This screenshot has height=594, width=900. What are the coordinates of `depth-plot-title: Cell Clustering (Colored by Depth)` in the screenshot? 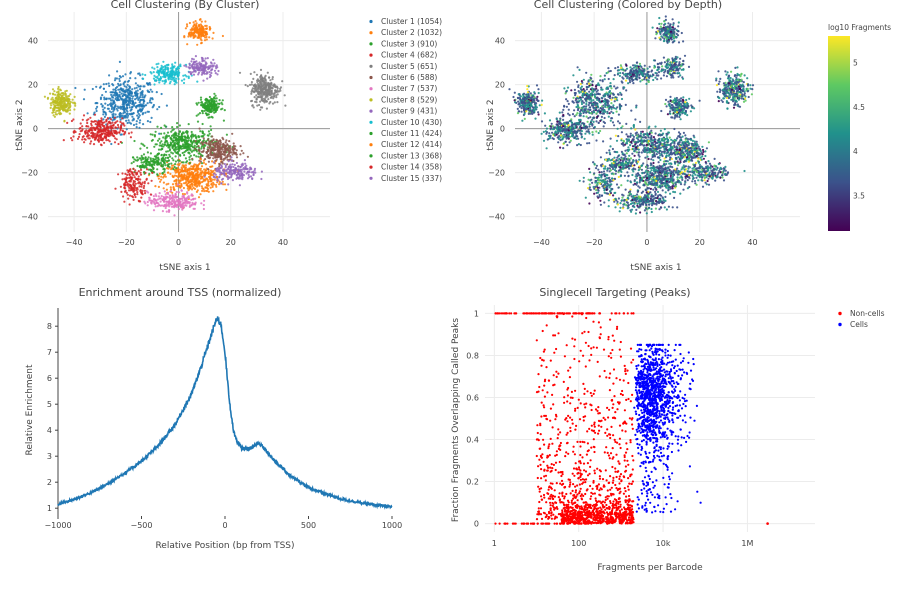 It's located at (628, 5).